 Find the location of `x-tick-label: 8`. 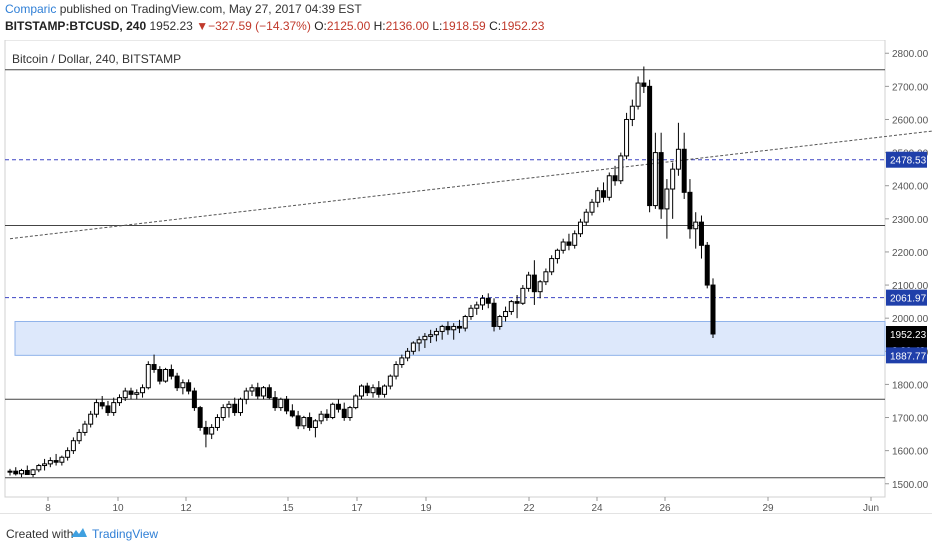

x-tick-label: 8 is located at coordinates (48, 508).